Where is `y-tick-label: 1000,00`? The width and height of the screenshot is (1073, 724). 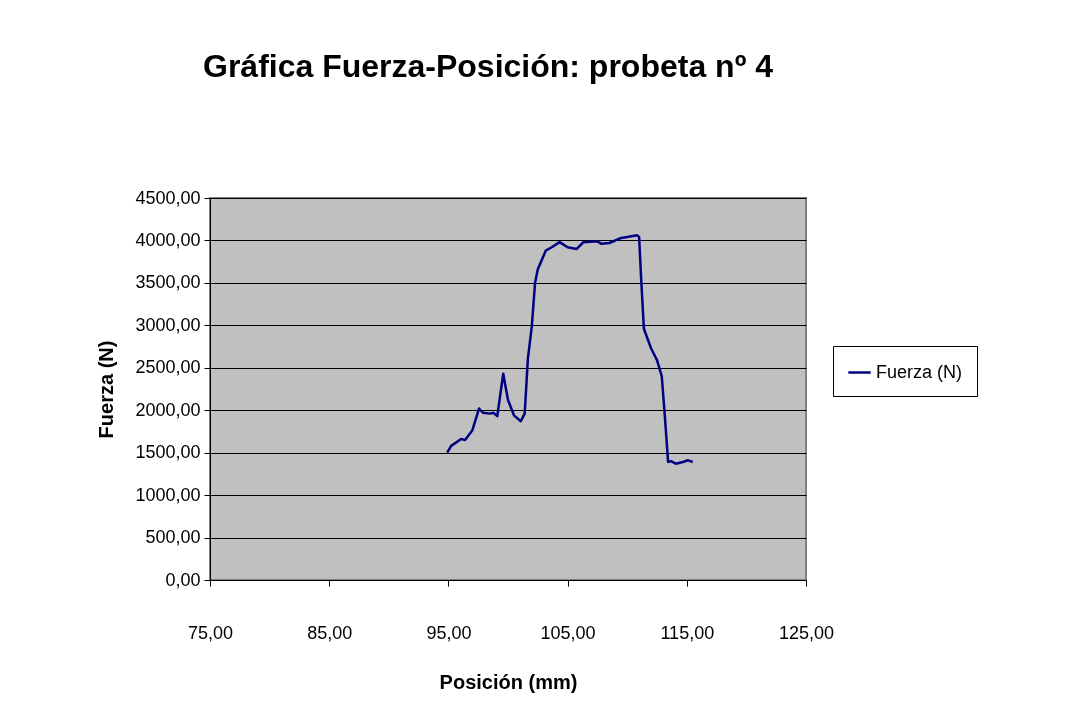
y-tick-label: 1000,00 is located at coordinates (168, 494).